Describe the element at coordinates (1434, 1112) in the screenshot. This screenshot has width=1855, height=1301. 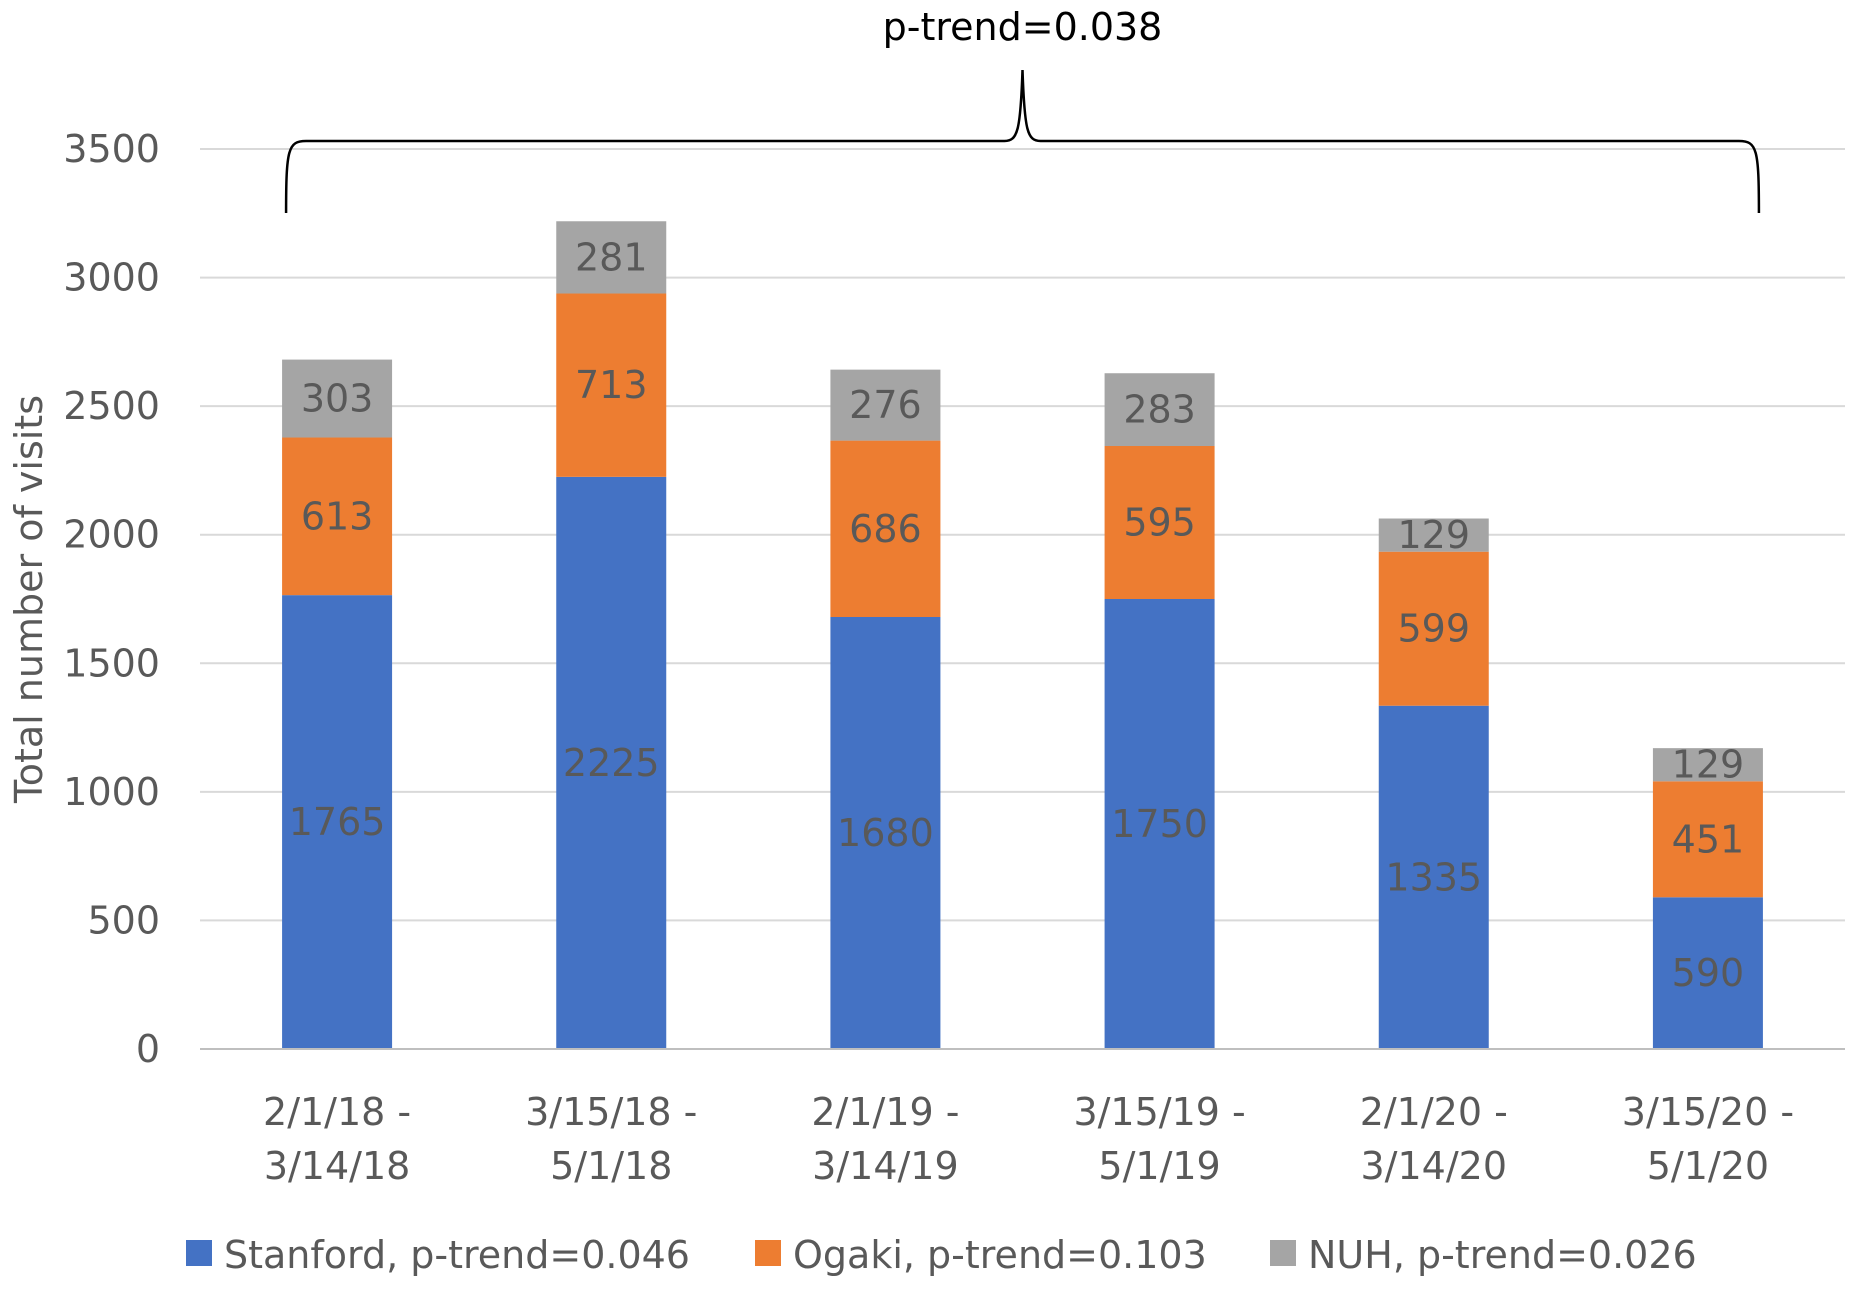
I see `x-tick-label: 2/1/20 -` at that location.